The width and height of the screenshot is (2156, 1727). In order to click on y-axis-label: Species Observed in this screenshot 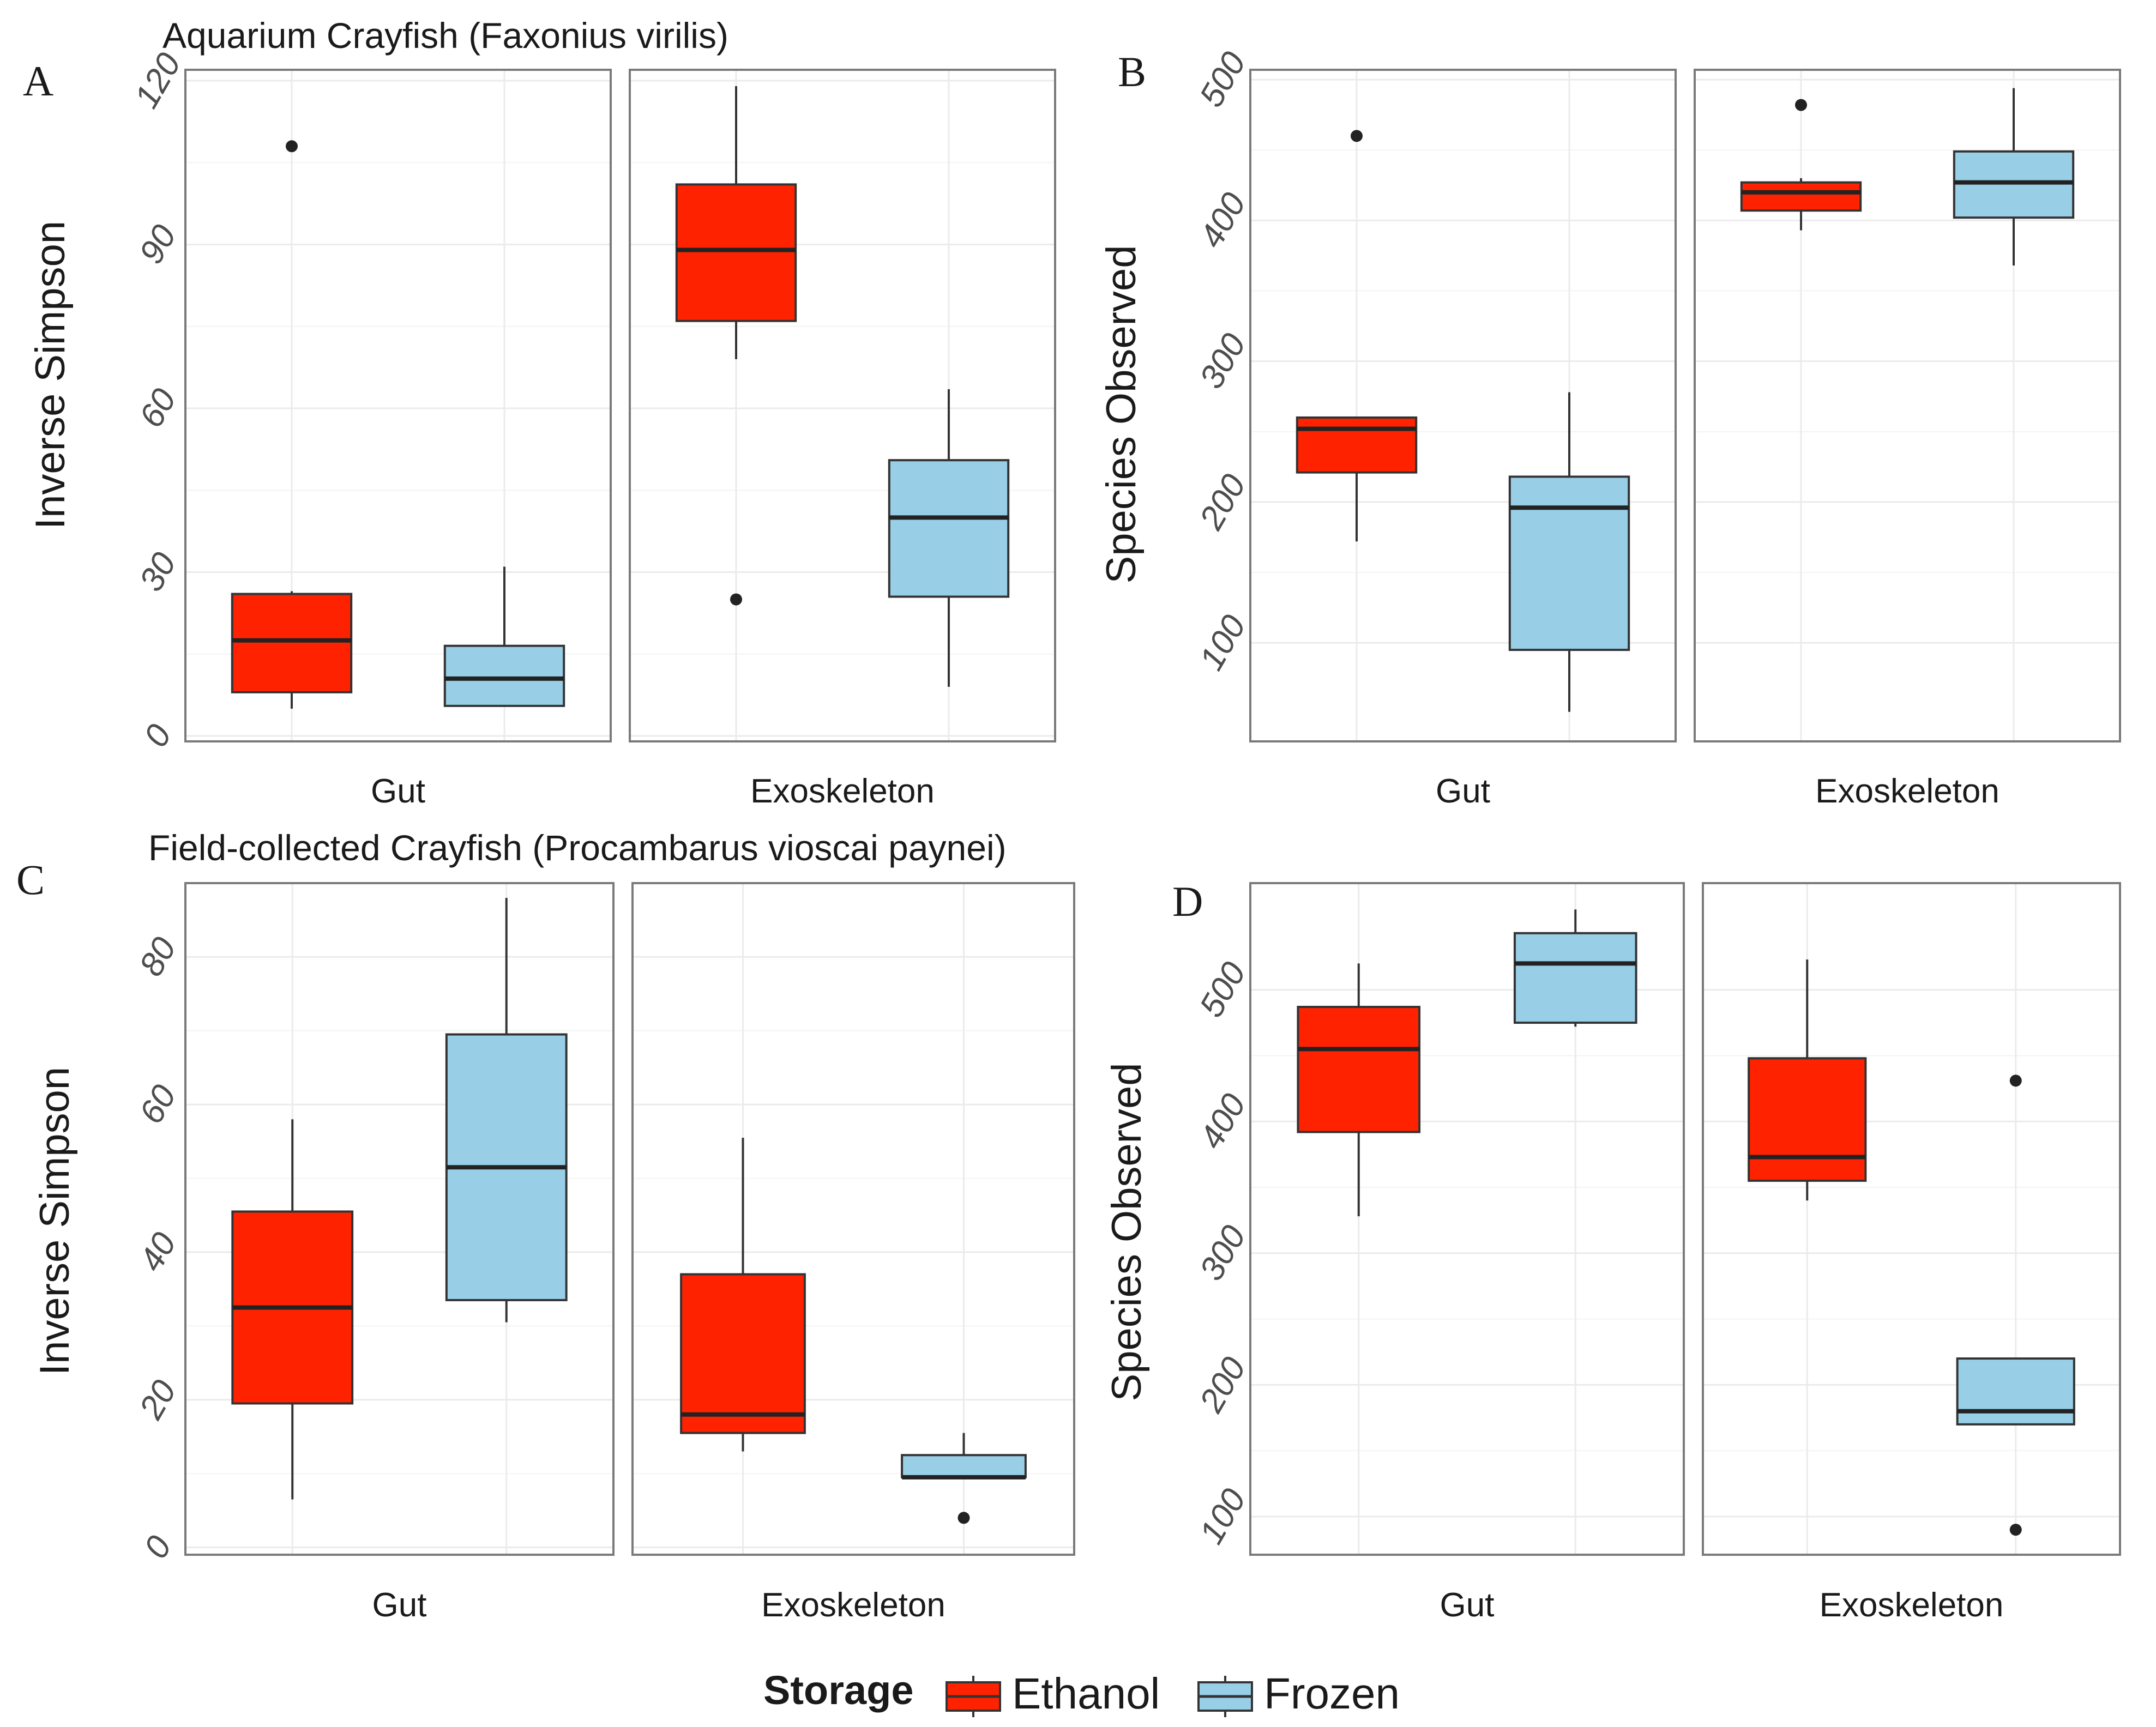, I will do `click(1121, 414)`.